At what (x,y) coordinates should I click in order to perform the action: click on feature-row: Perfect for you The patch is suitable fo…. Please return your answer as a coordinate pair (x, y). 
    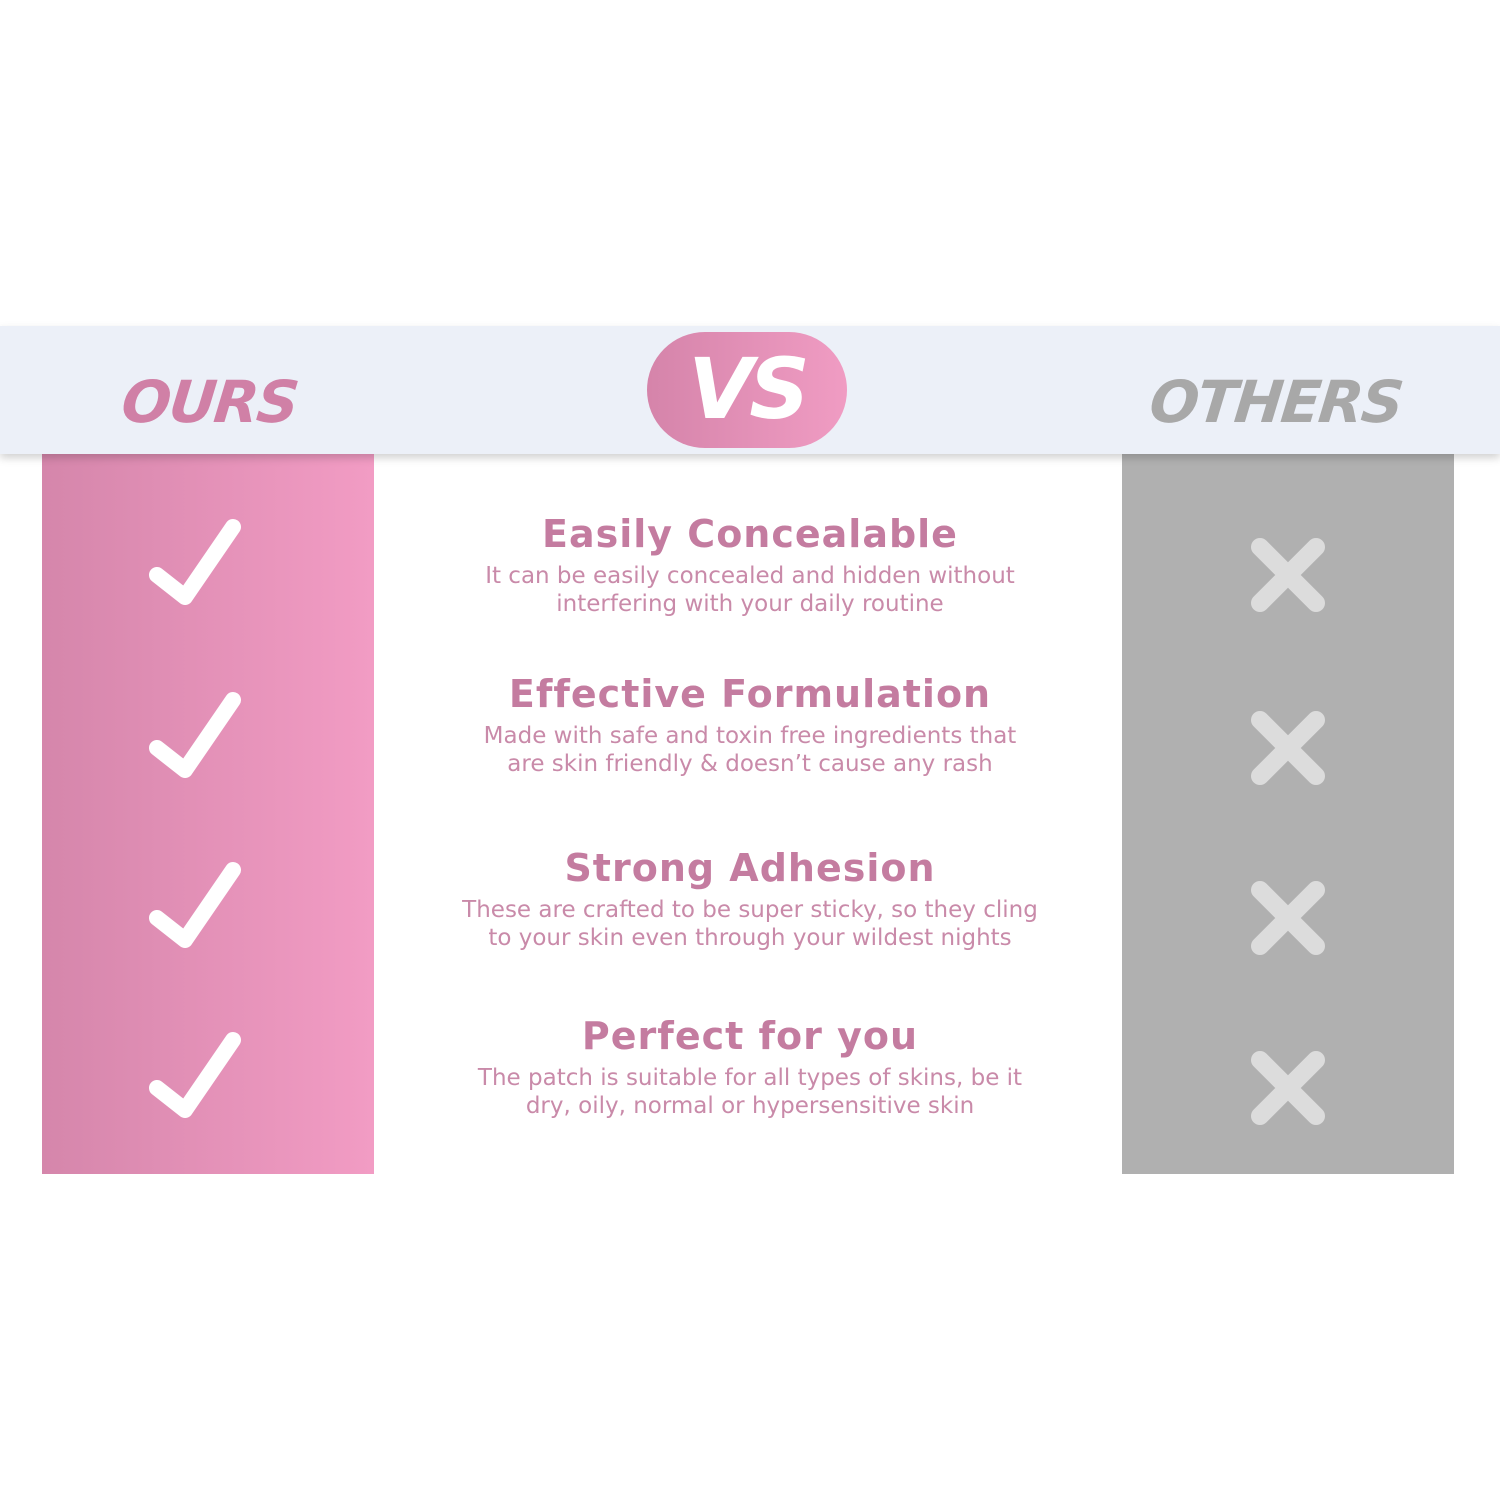
    Looking at the image, I should click on (750, 1067).